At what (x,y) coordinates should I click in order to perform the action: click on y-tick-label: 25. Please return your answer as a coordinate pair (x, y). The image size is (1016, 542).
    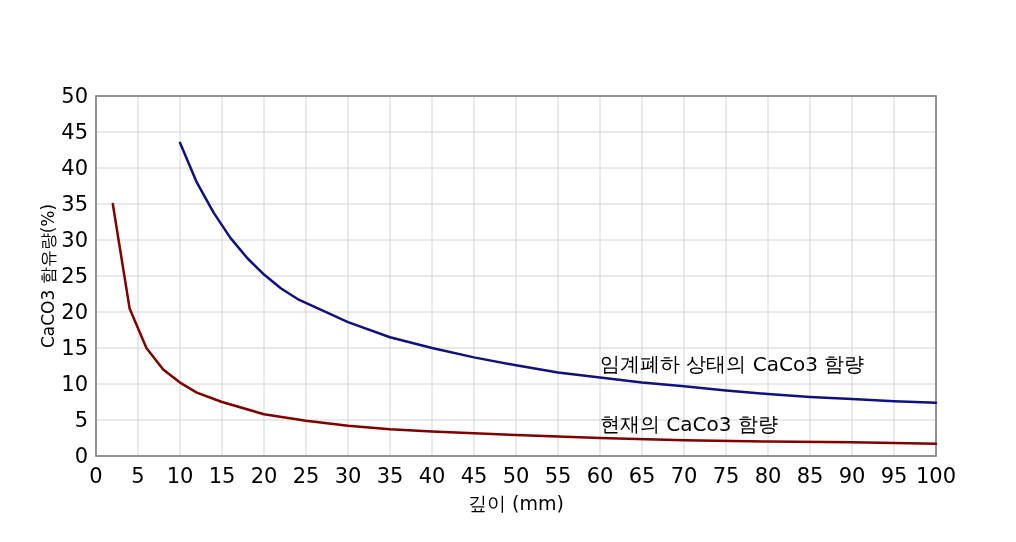
    Looking at the image, I should click on (74, 276).